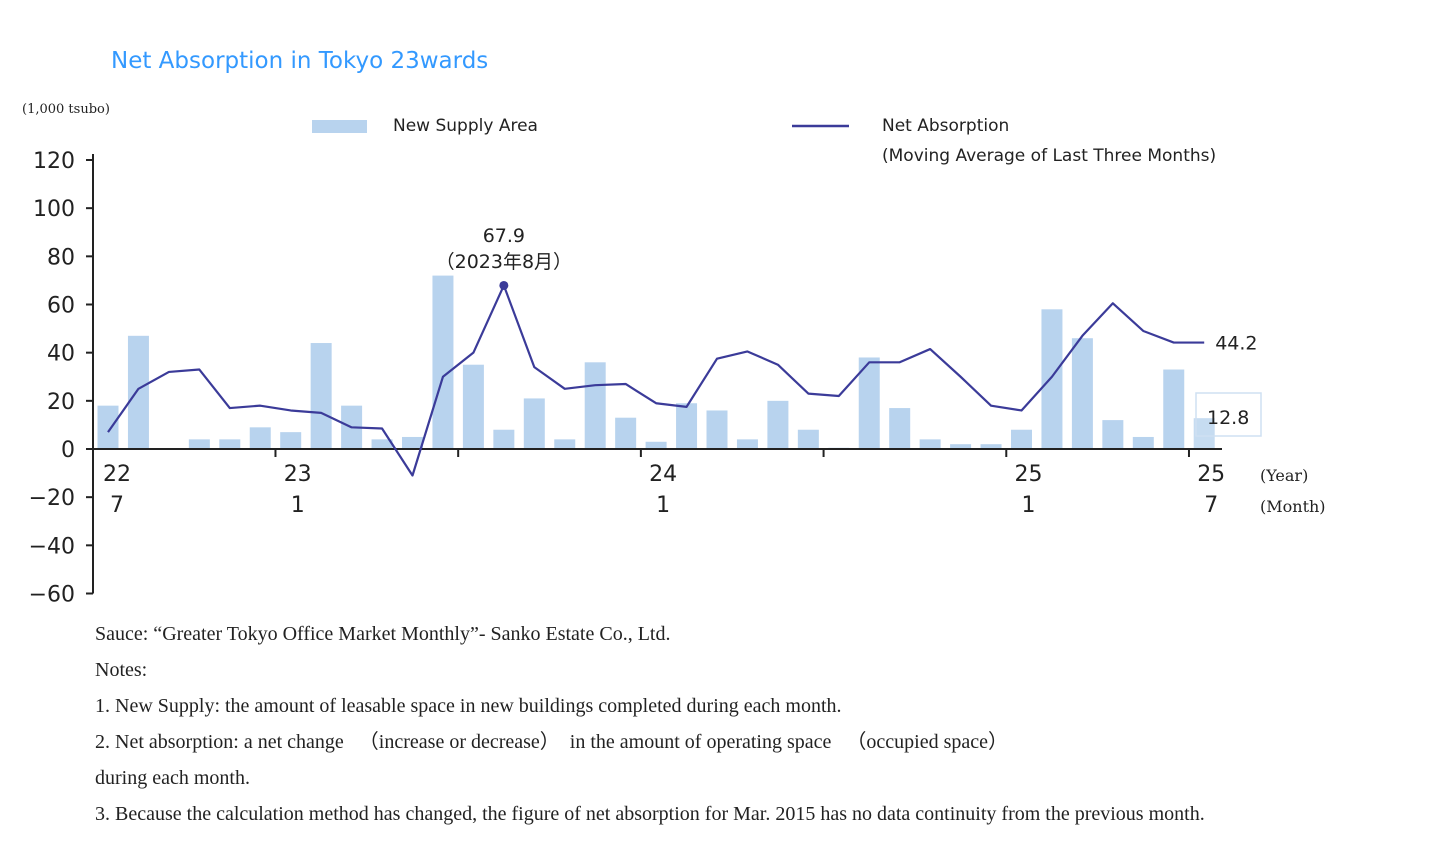 The height and width of the screenshot is (867, 1447). Describe the element at coordinates (68, 450) in the screenshot. I see `y-tick-label: 0` at that location.